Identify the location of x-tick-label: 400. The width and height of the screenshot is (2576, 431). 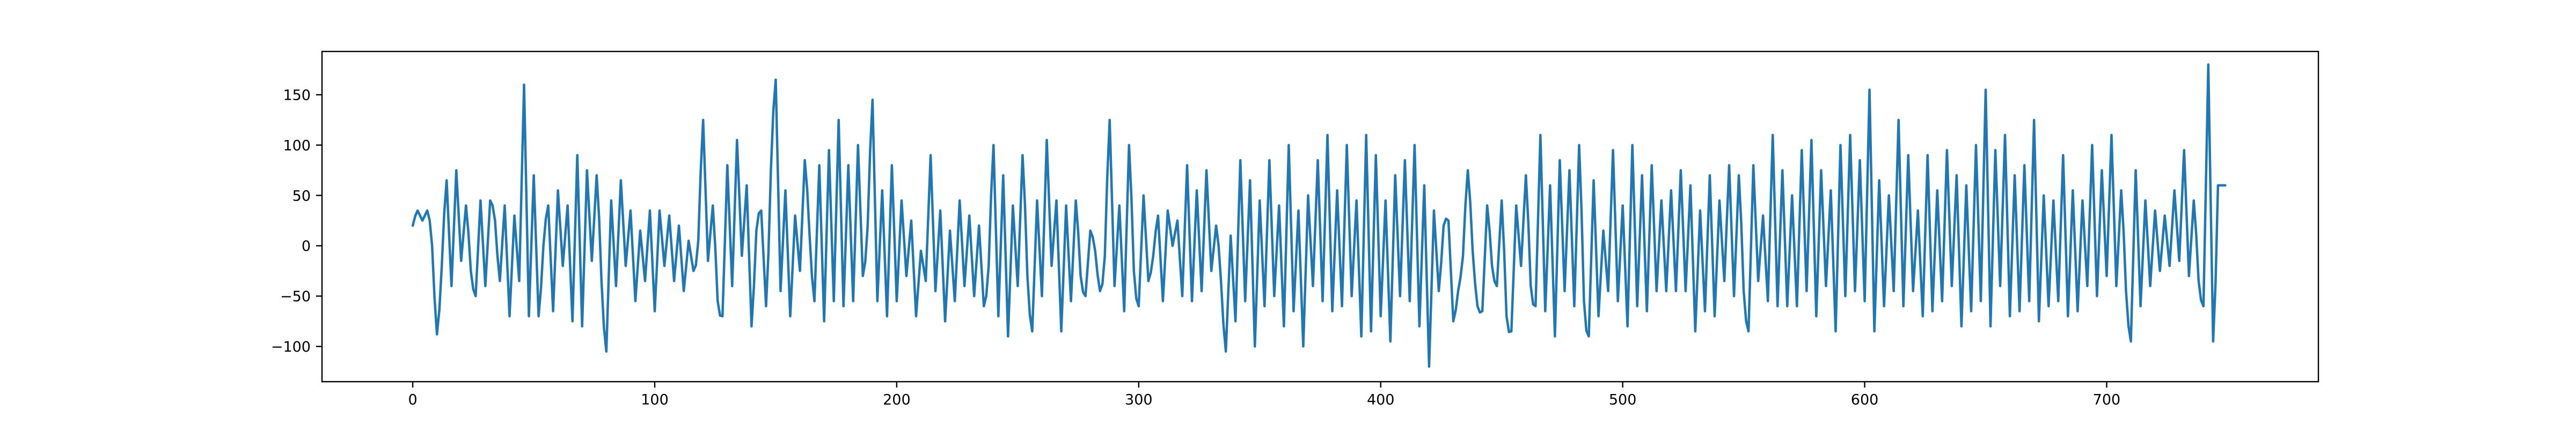
(1381, 400).